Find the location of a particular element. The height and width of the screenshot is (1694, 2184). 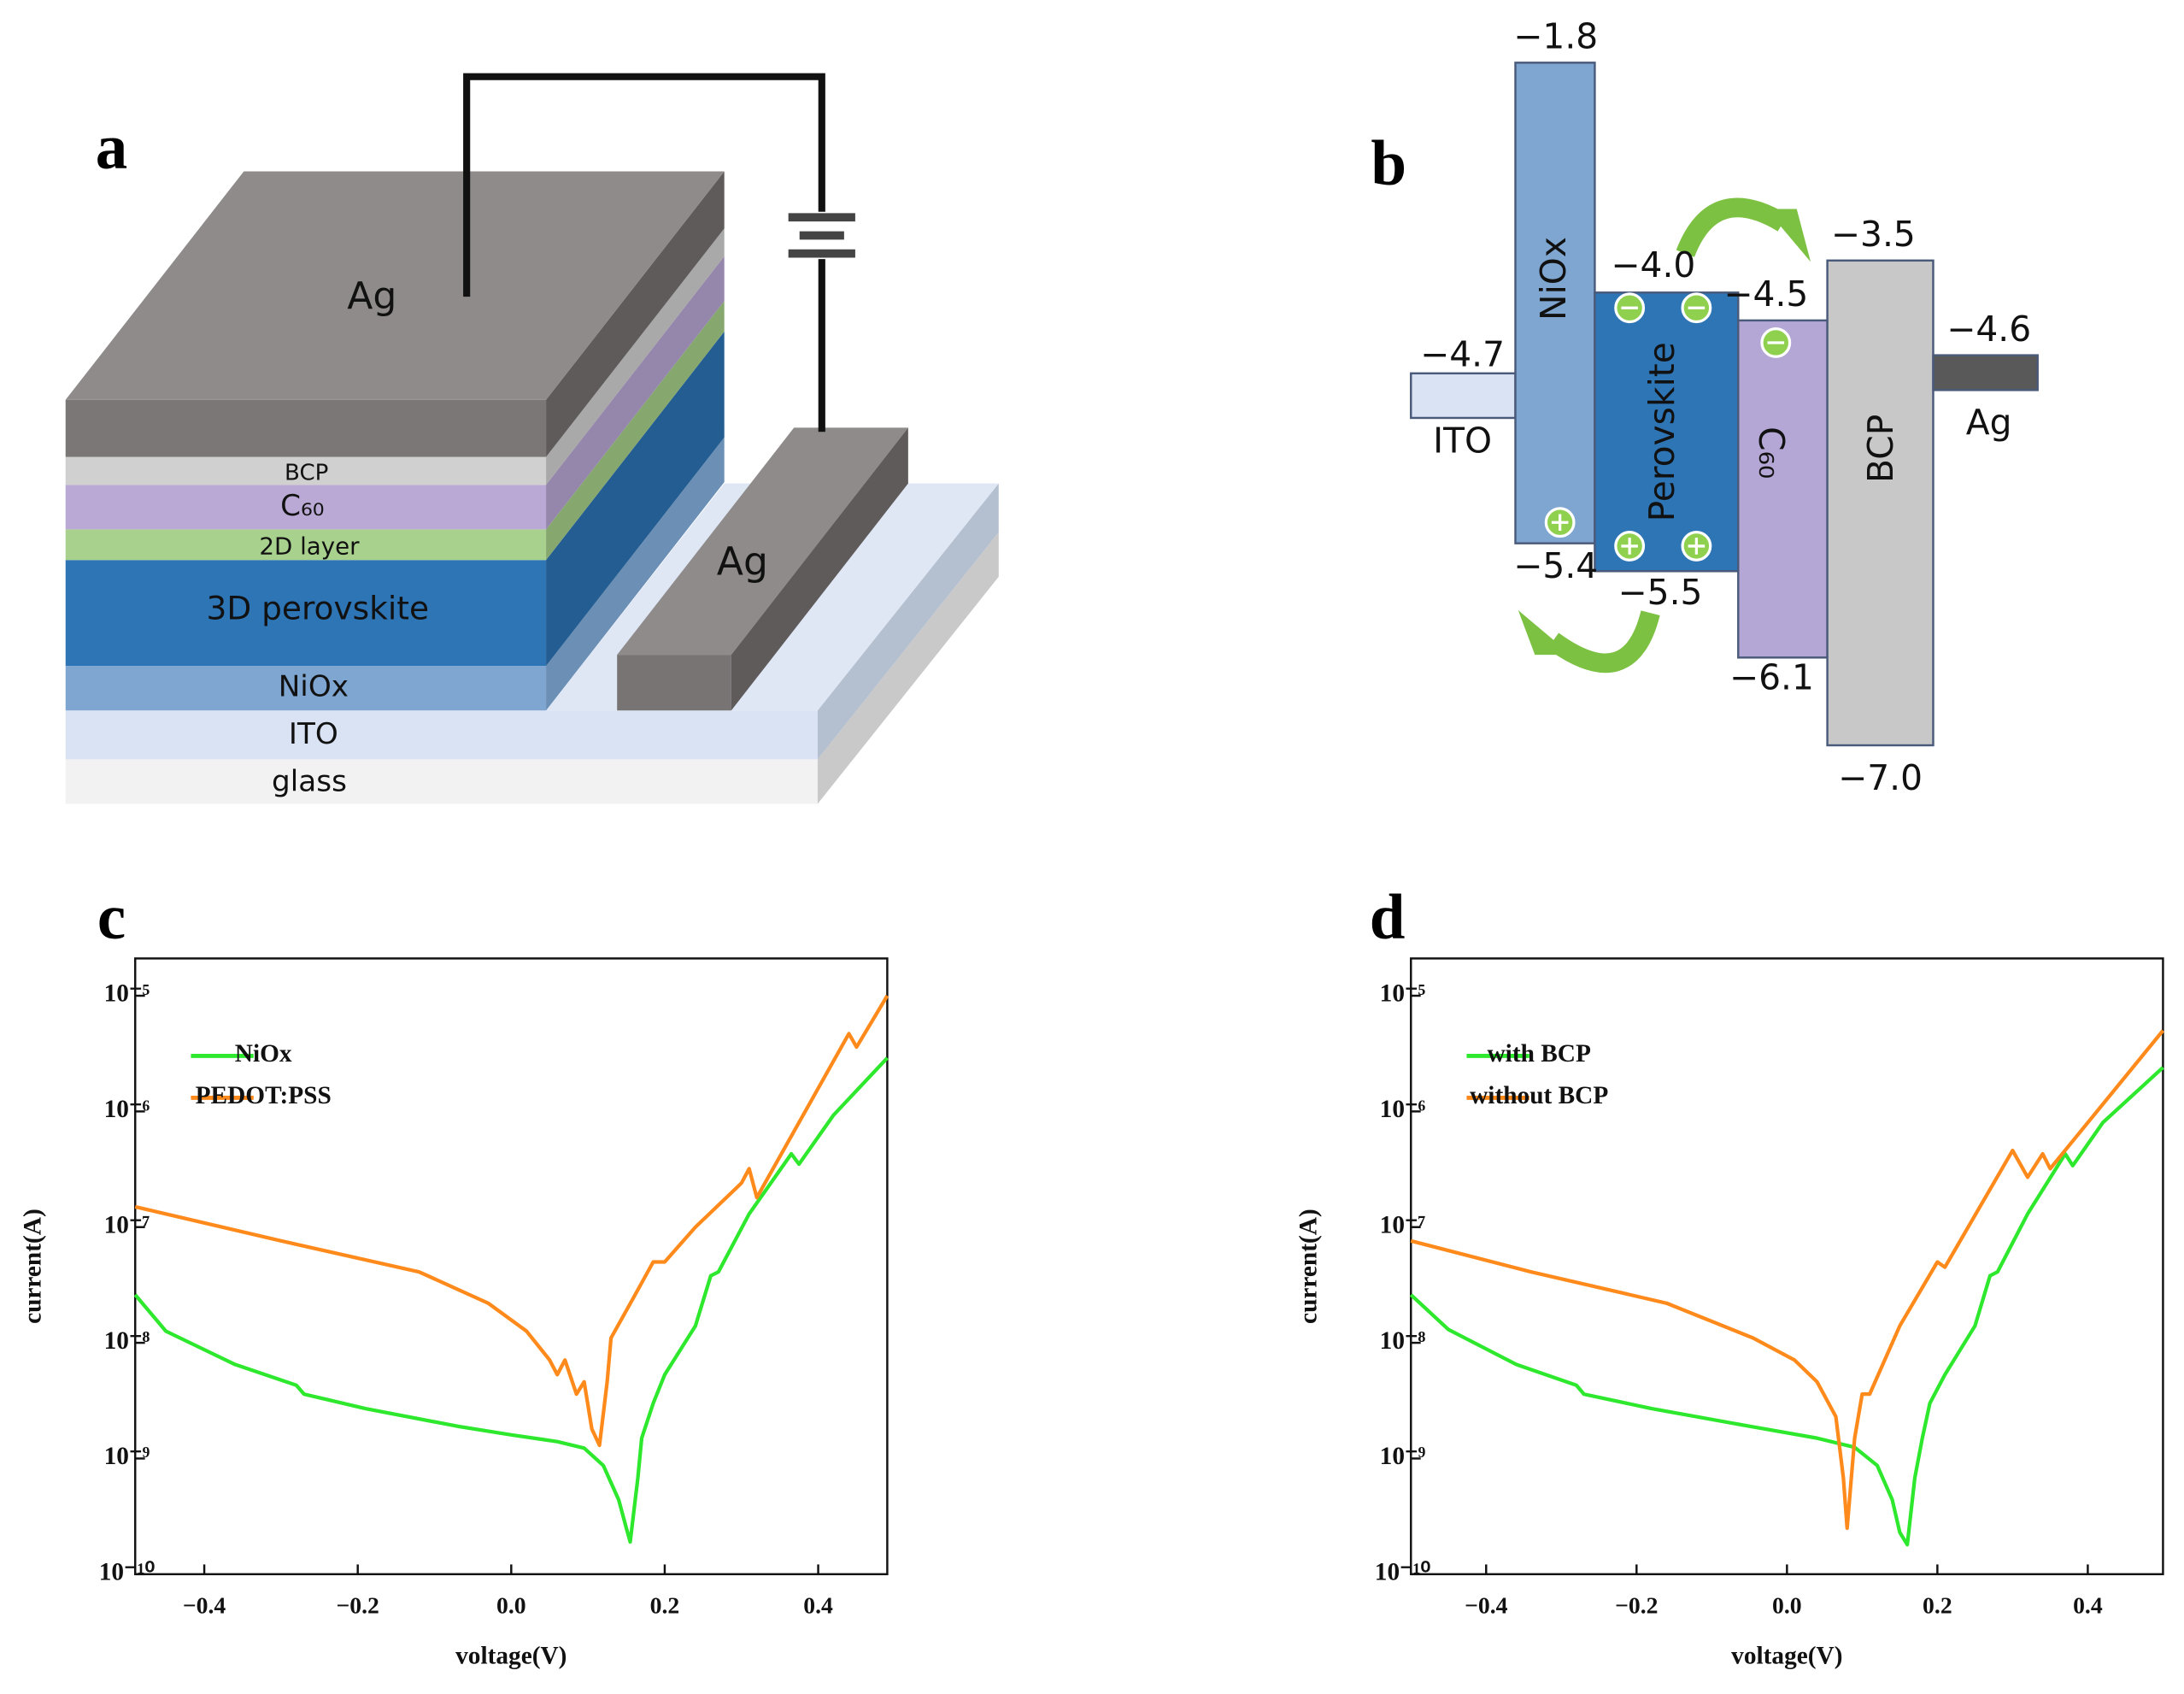

glass-side is located at coordinates (908, 668).